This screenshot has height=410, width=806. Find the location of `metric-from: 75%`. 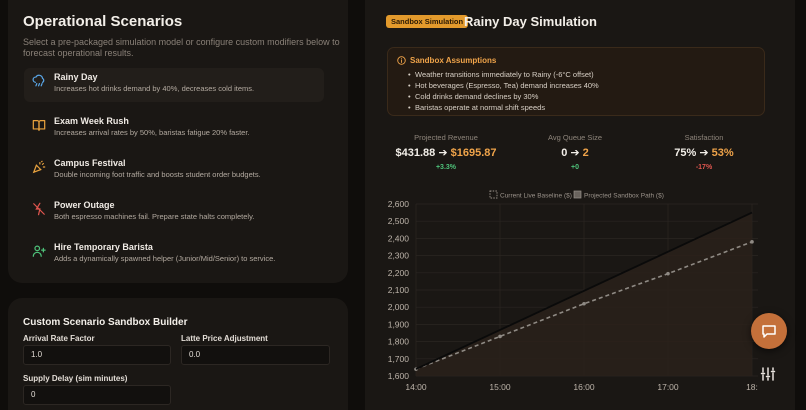

metric-from: 75% is located at coordinates (685, 153).